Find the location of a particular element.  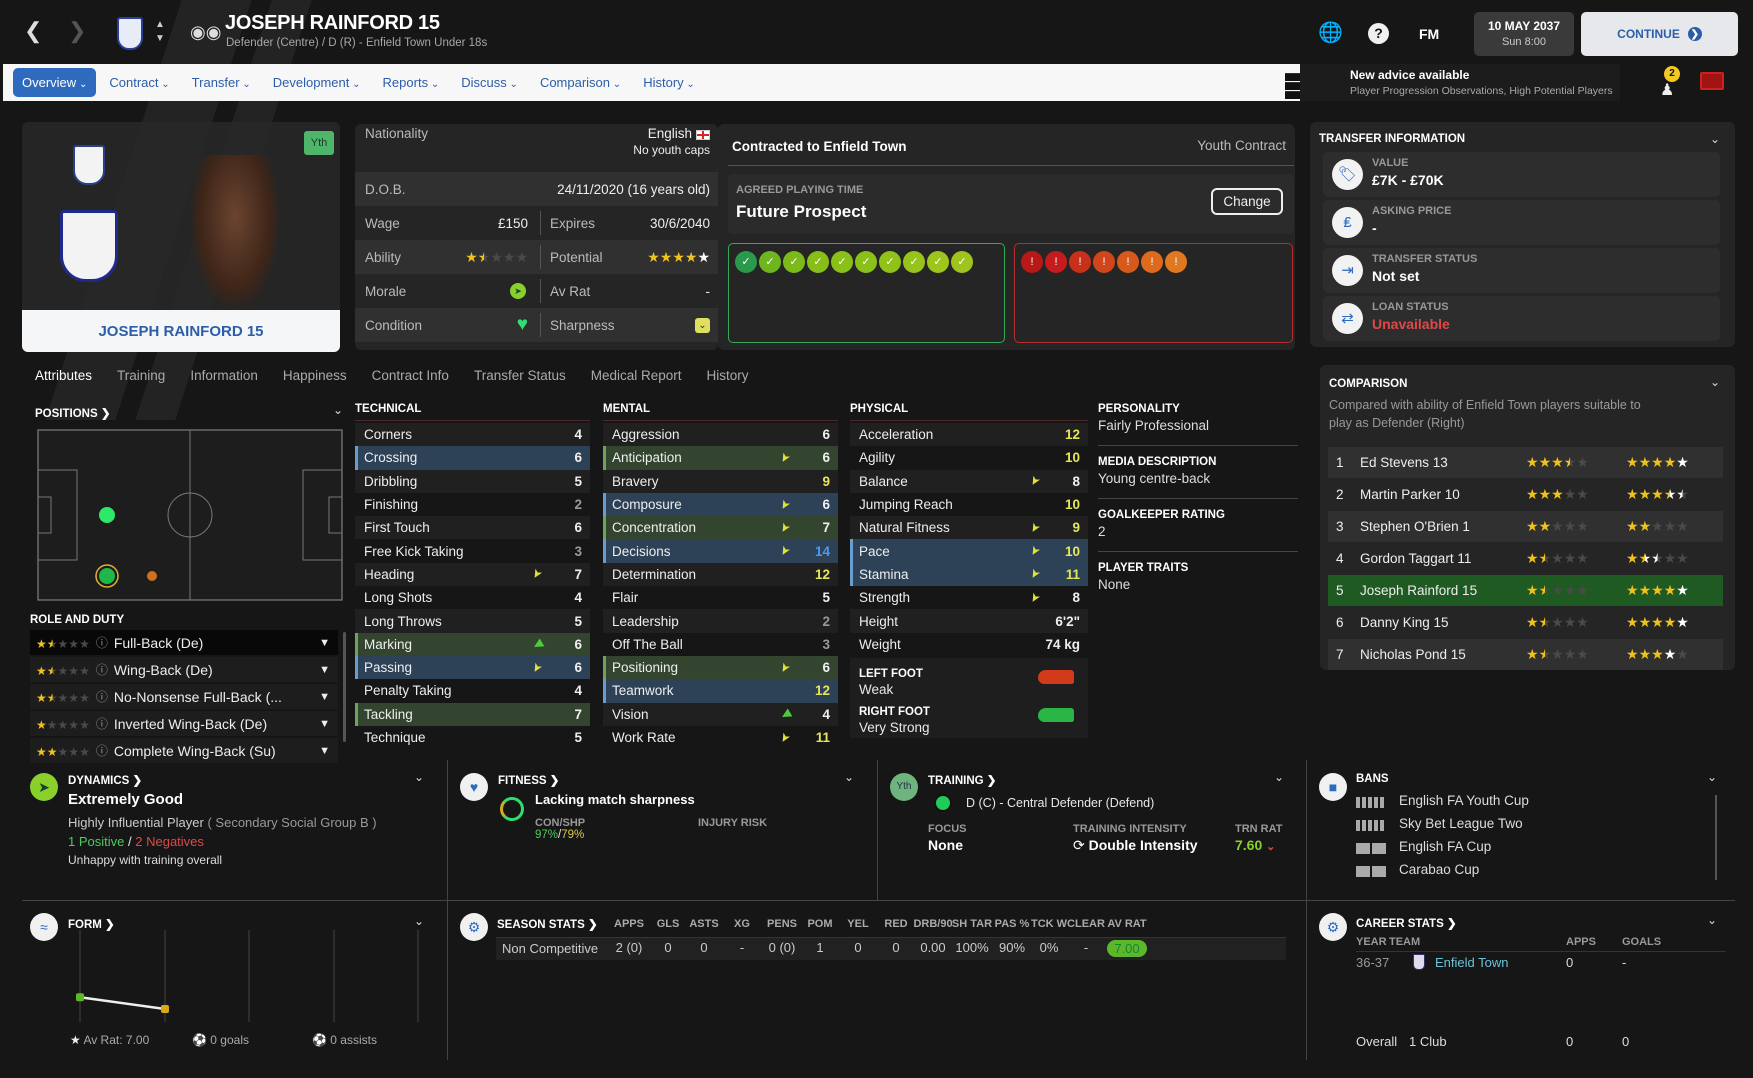

attribute-row-vision: Vision ◀ 4 is located at coordinates (720, 714).